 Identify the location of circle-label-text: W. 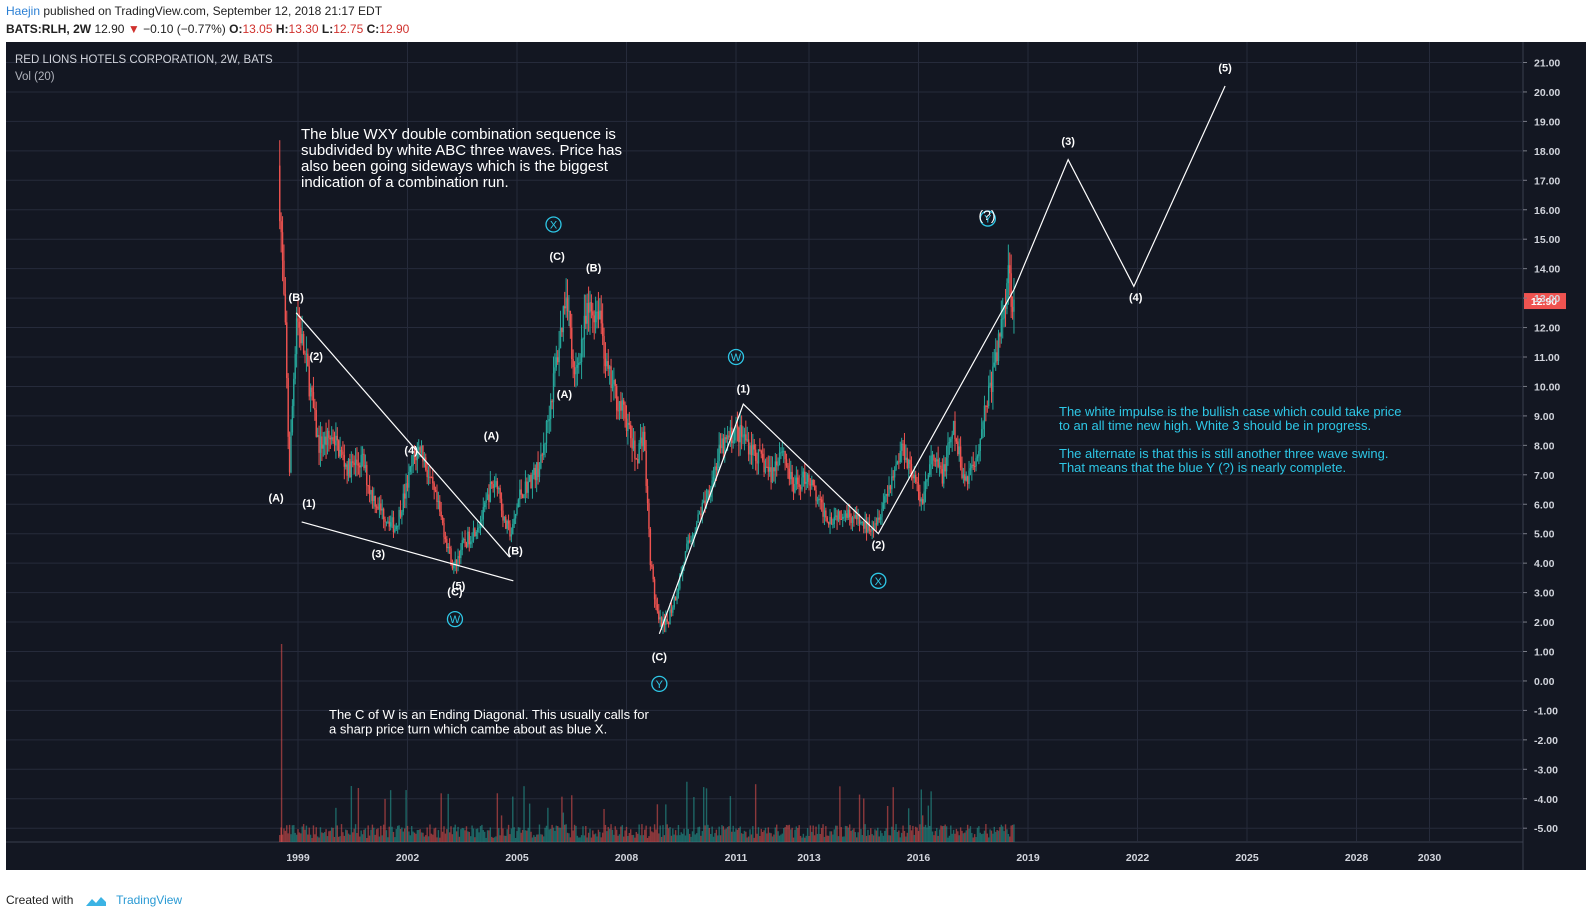
(736, 358).